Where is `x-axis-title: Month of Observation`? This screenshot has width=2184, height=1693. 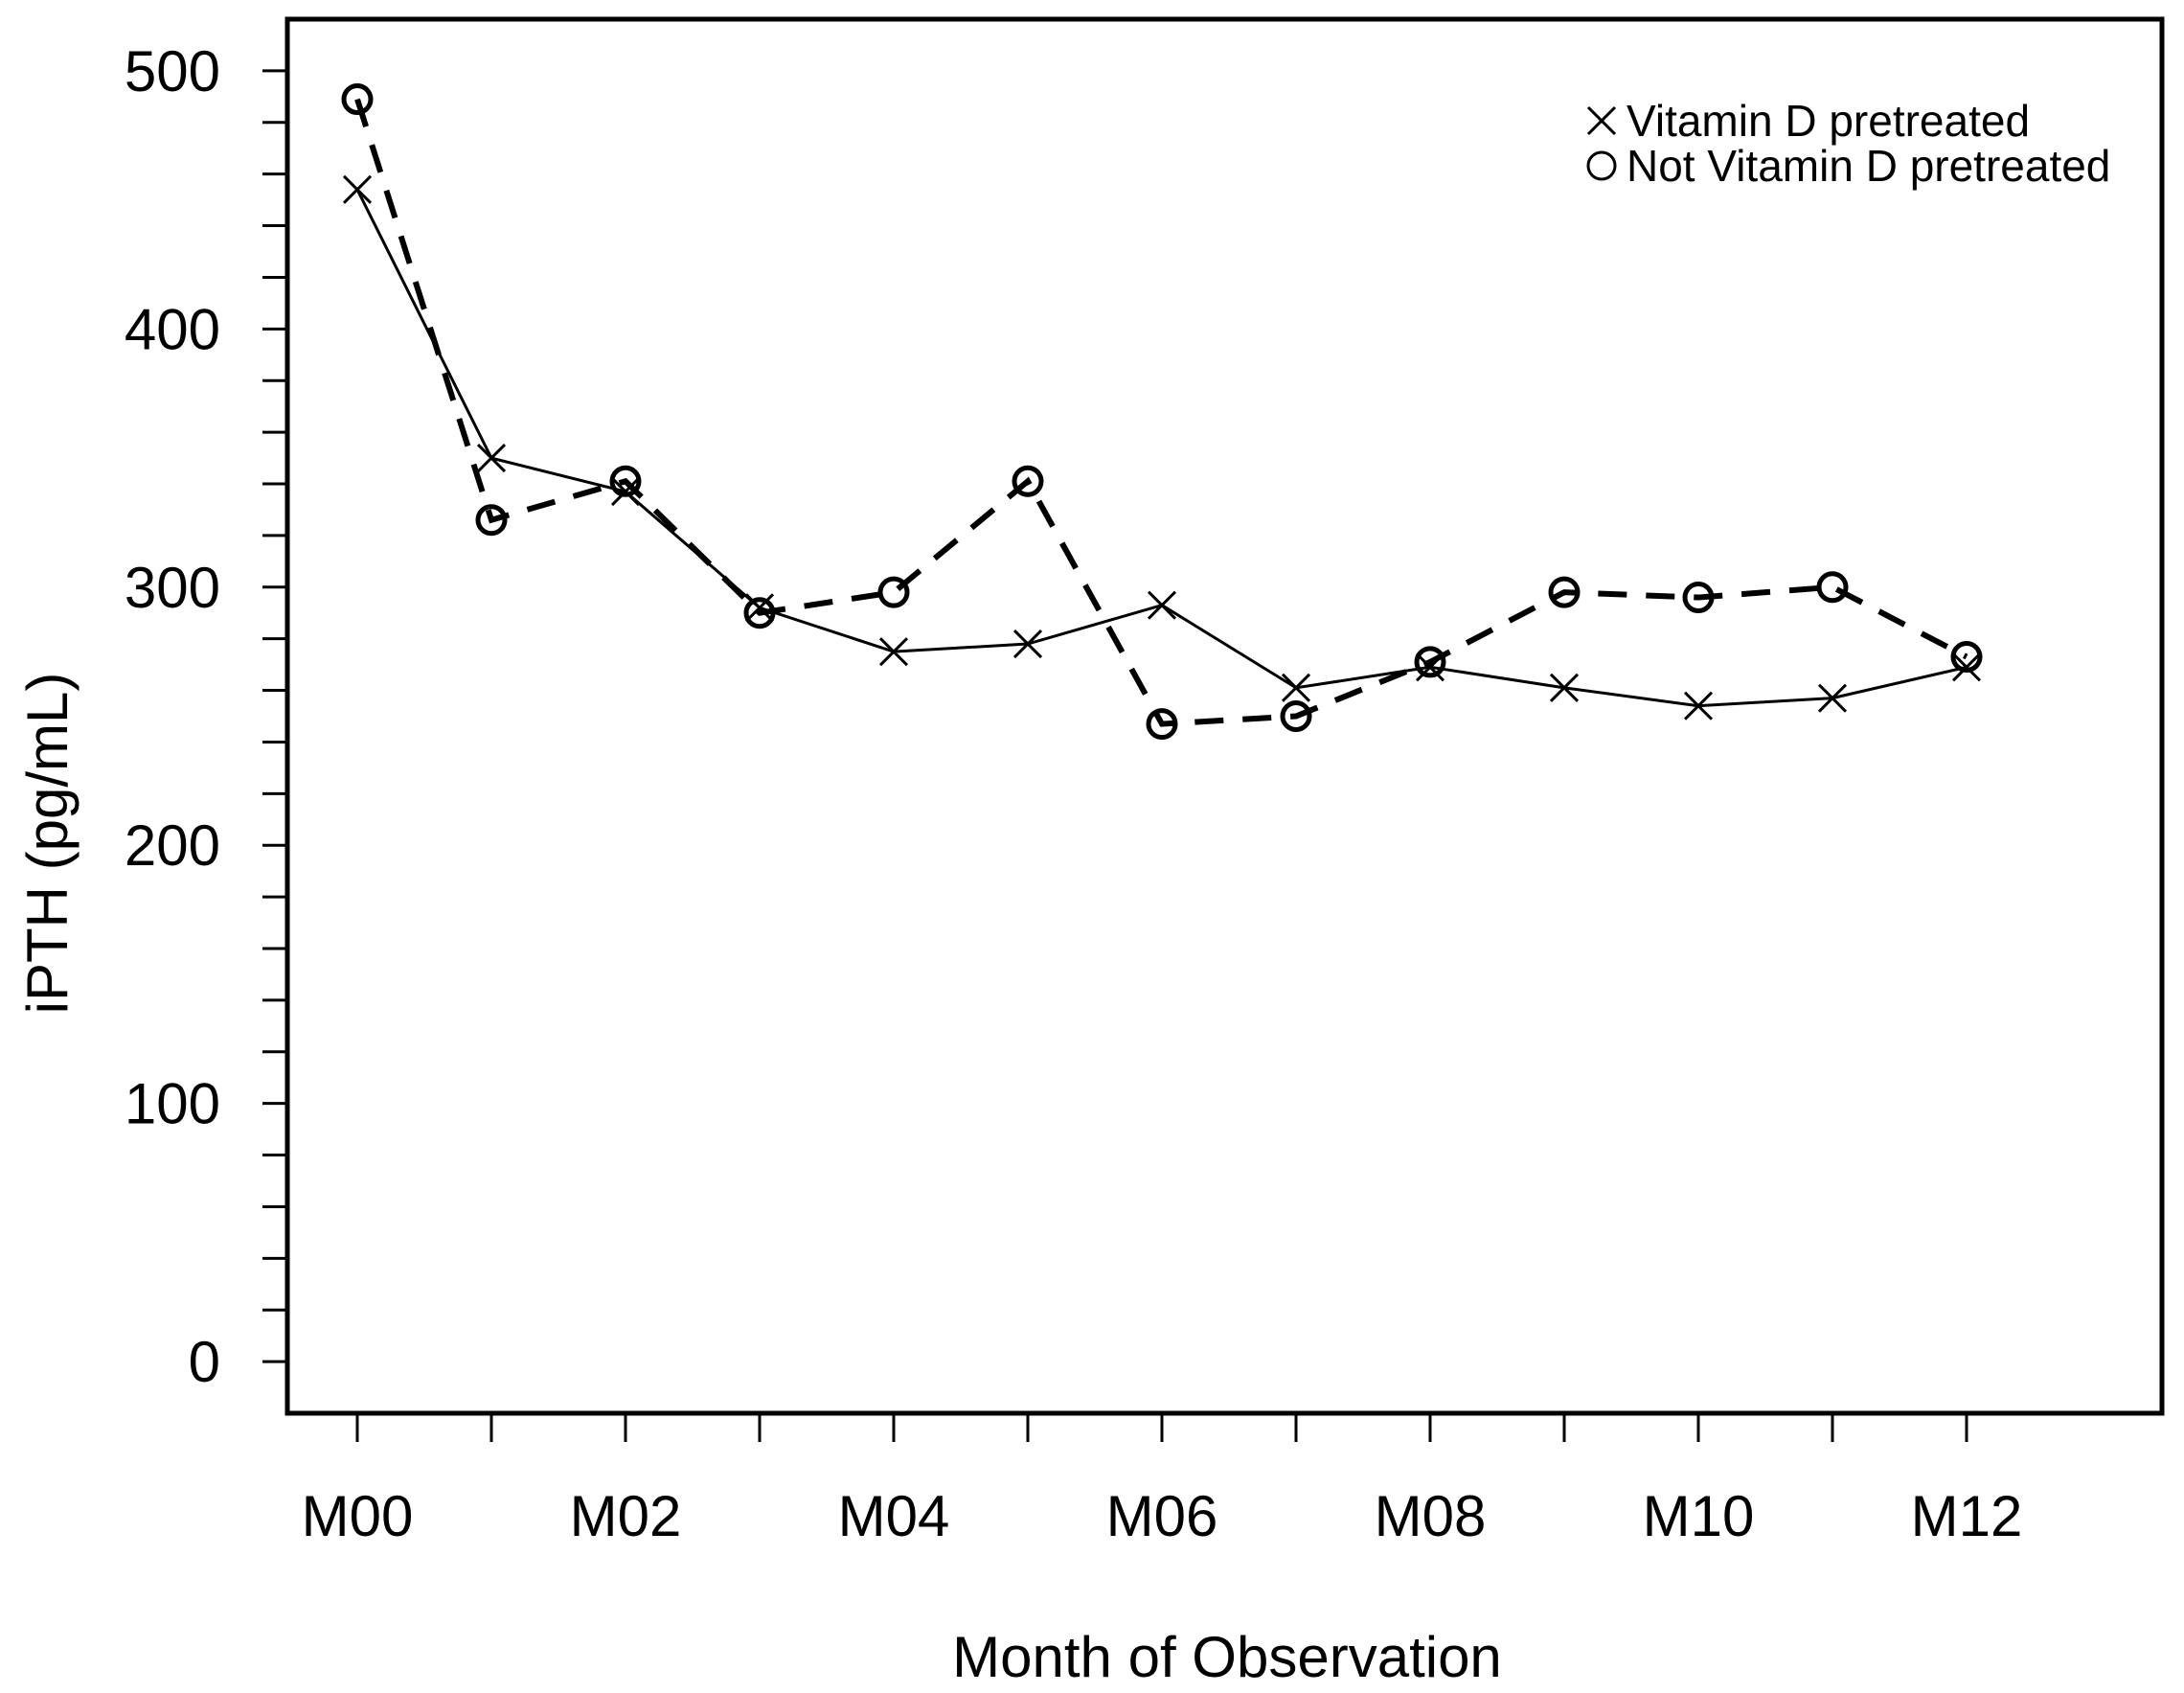
x-axis-title: Month of Observation is located at coordinates (1227, 1657).